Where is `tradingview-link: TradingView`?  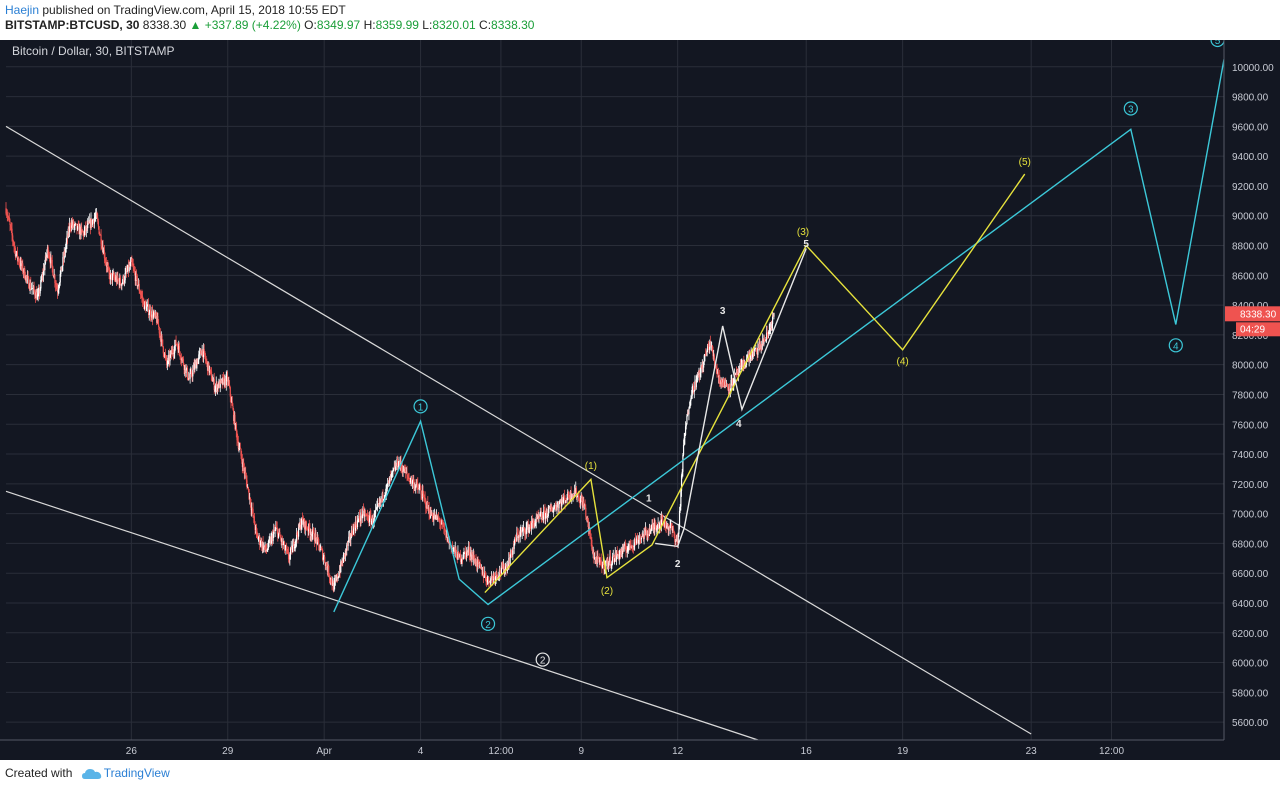 tradingview-link: TradingView is located at coordinates (136, 773).